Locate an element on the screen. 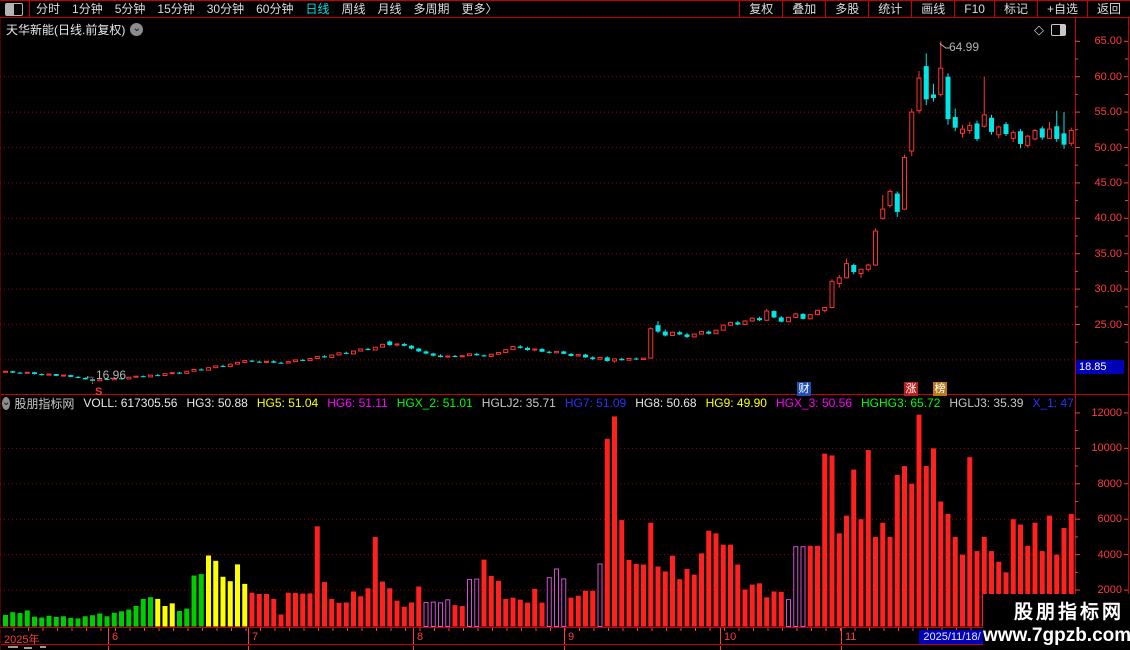  event-badge-财: 财 is located at coordinates (804, 389).